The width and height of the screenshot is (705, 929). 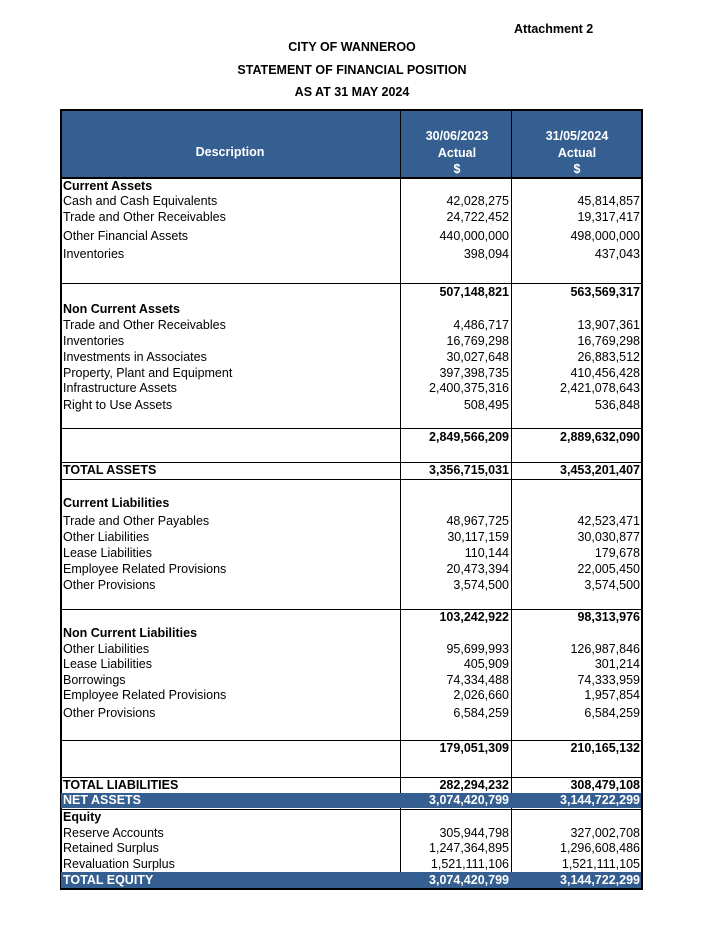 I want to click on amount: 30,117,159, so click(x=478, y=536).